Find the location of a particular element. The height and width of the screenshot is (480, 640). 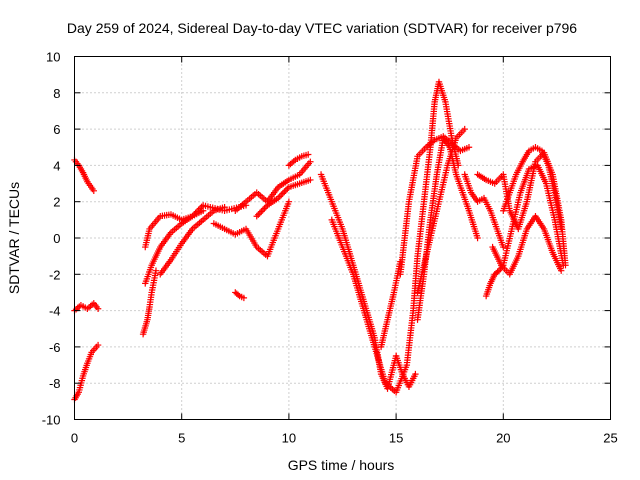

y-tick-label: 8 is located at coordinates (56, 93).